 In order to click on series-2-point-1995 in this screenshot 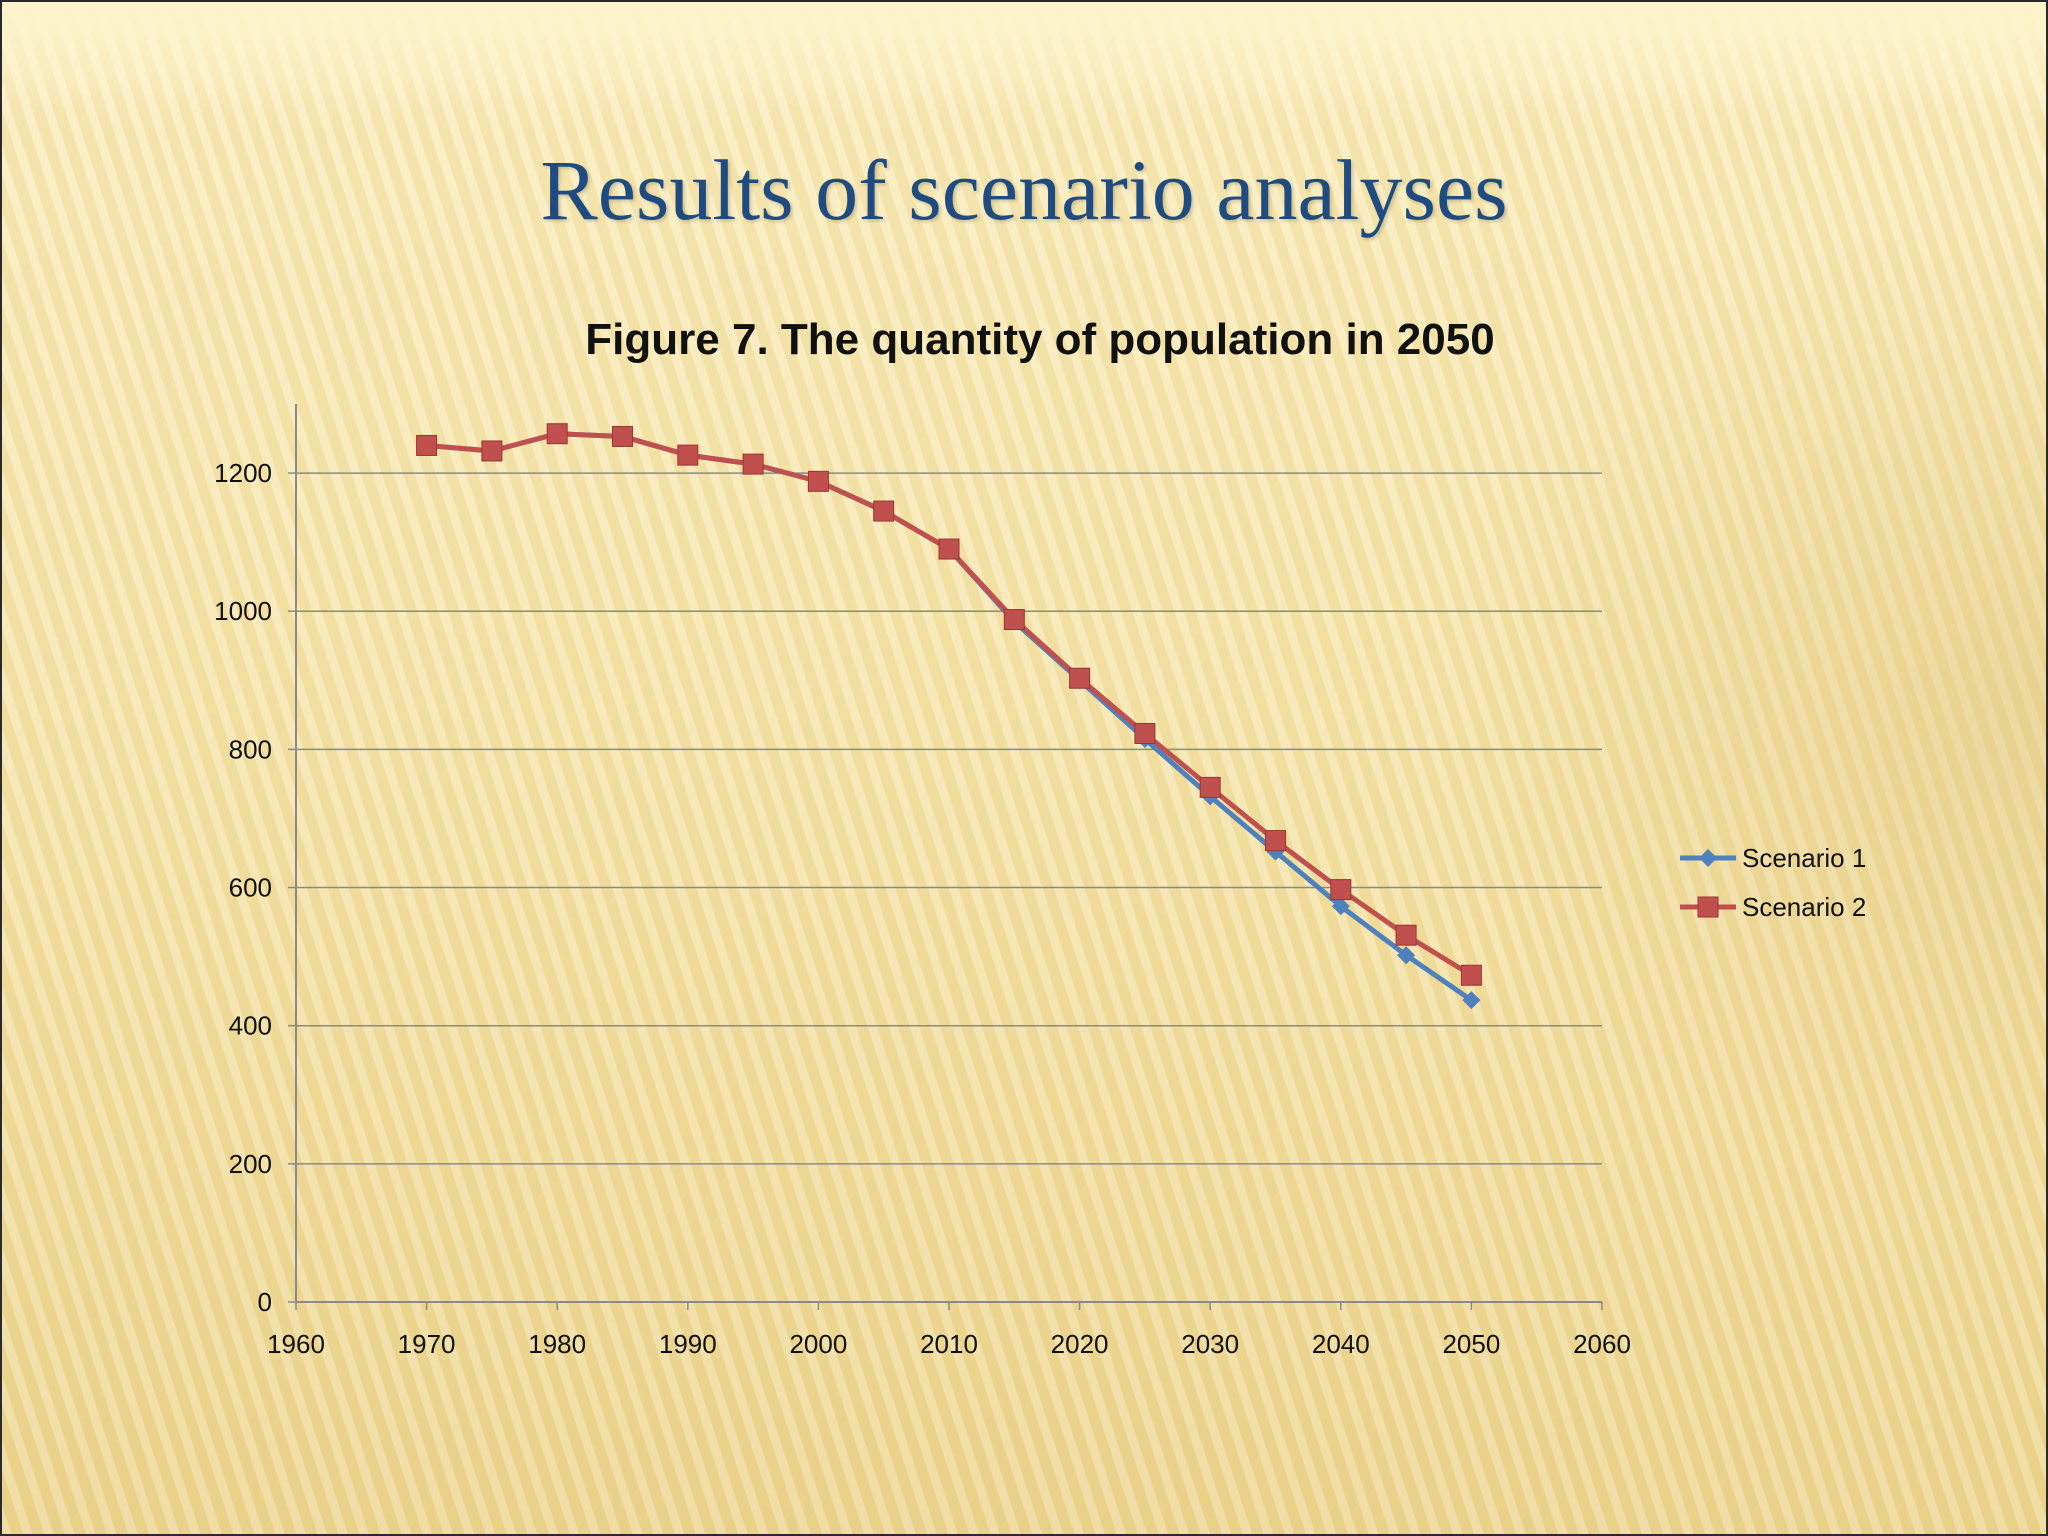, I will do `click(753, 464)`.